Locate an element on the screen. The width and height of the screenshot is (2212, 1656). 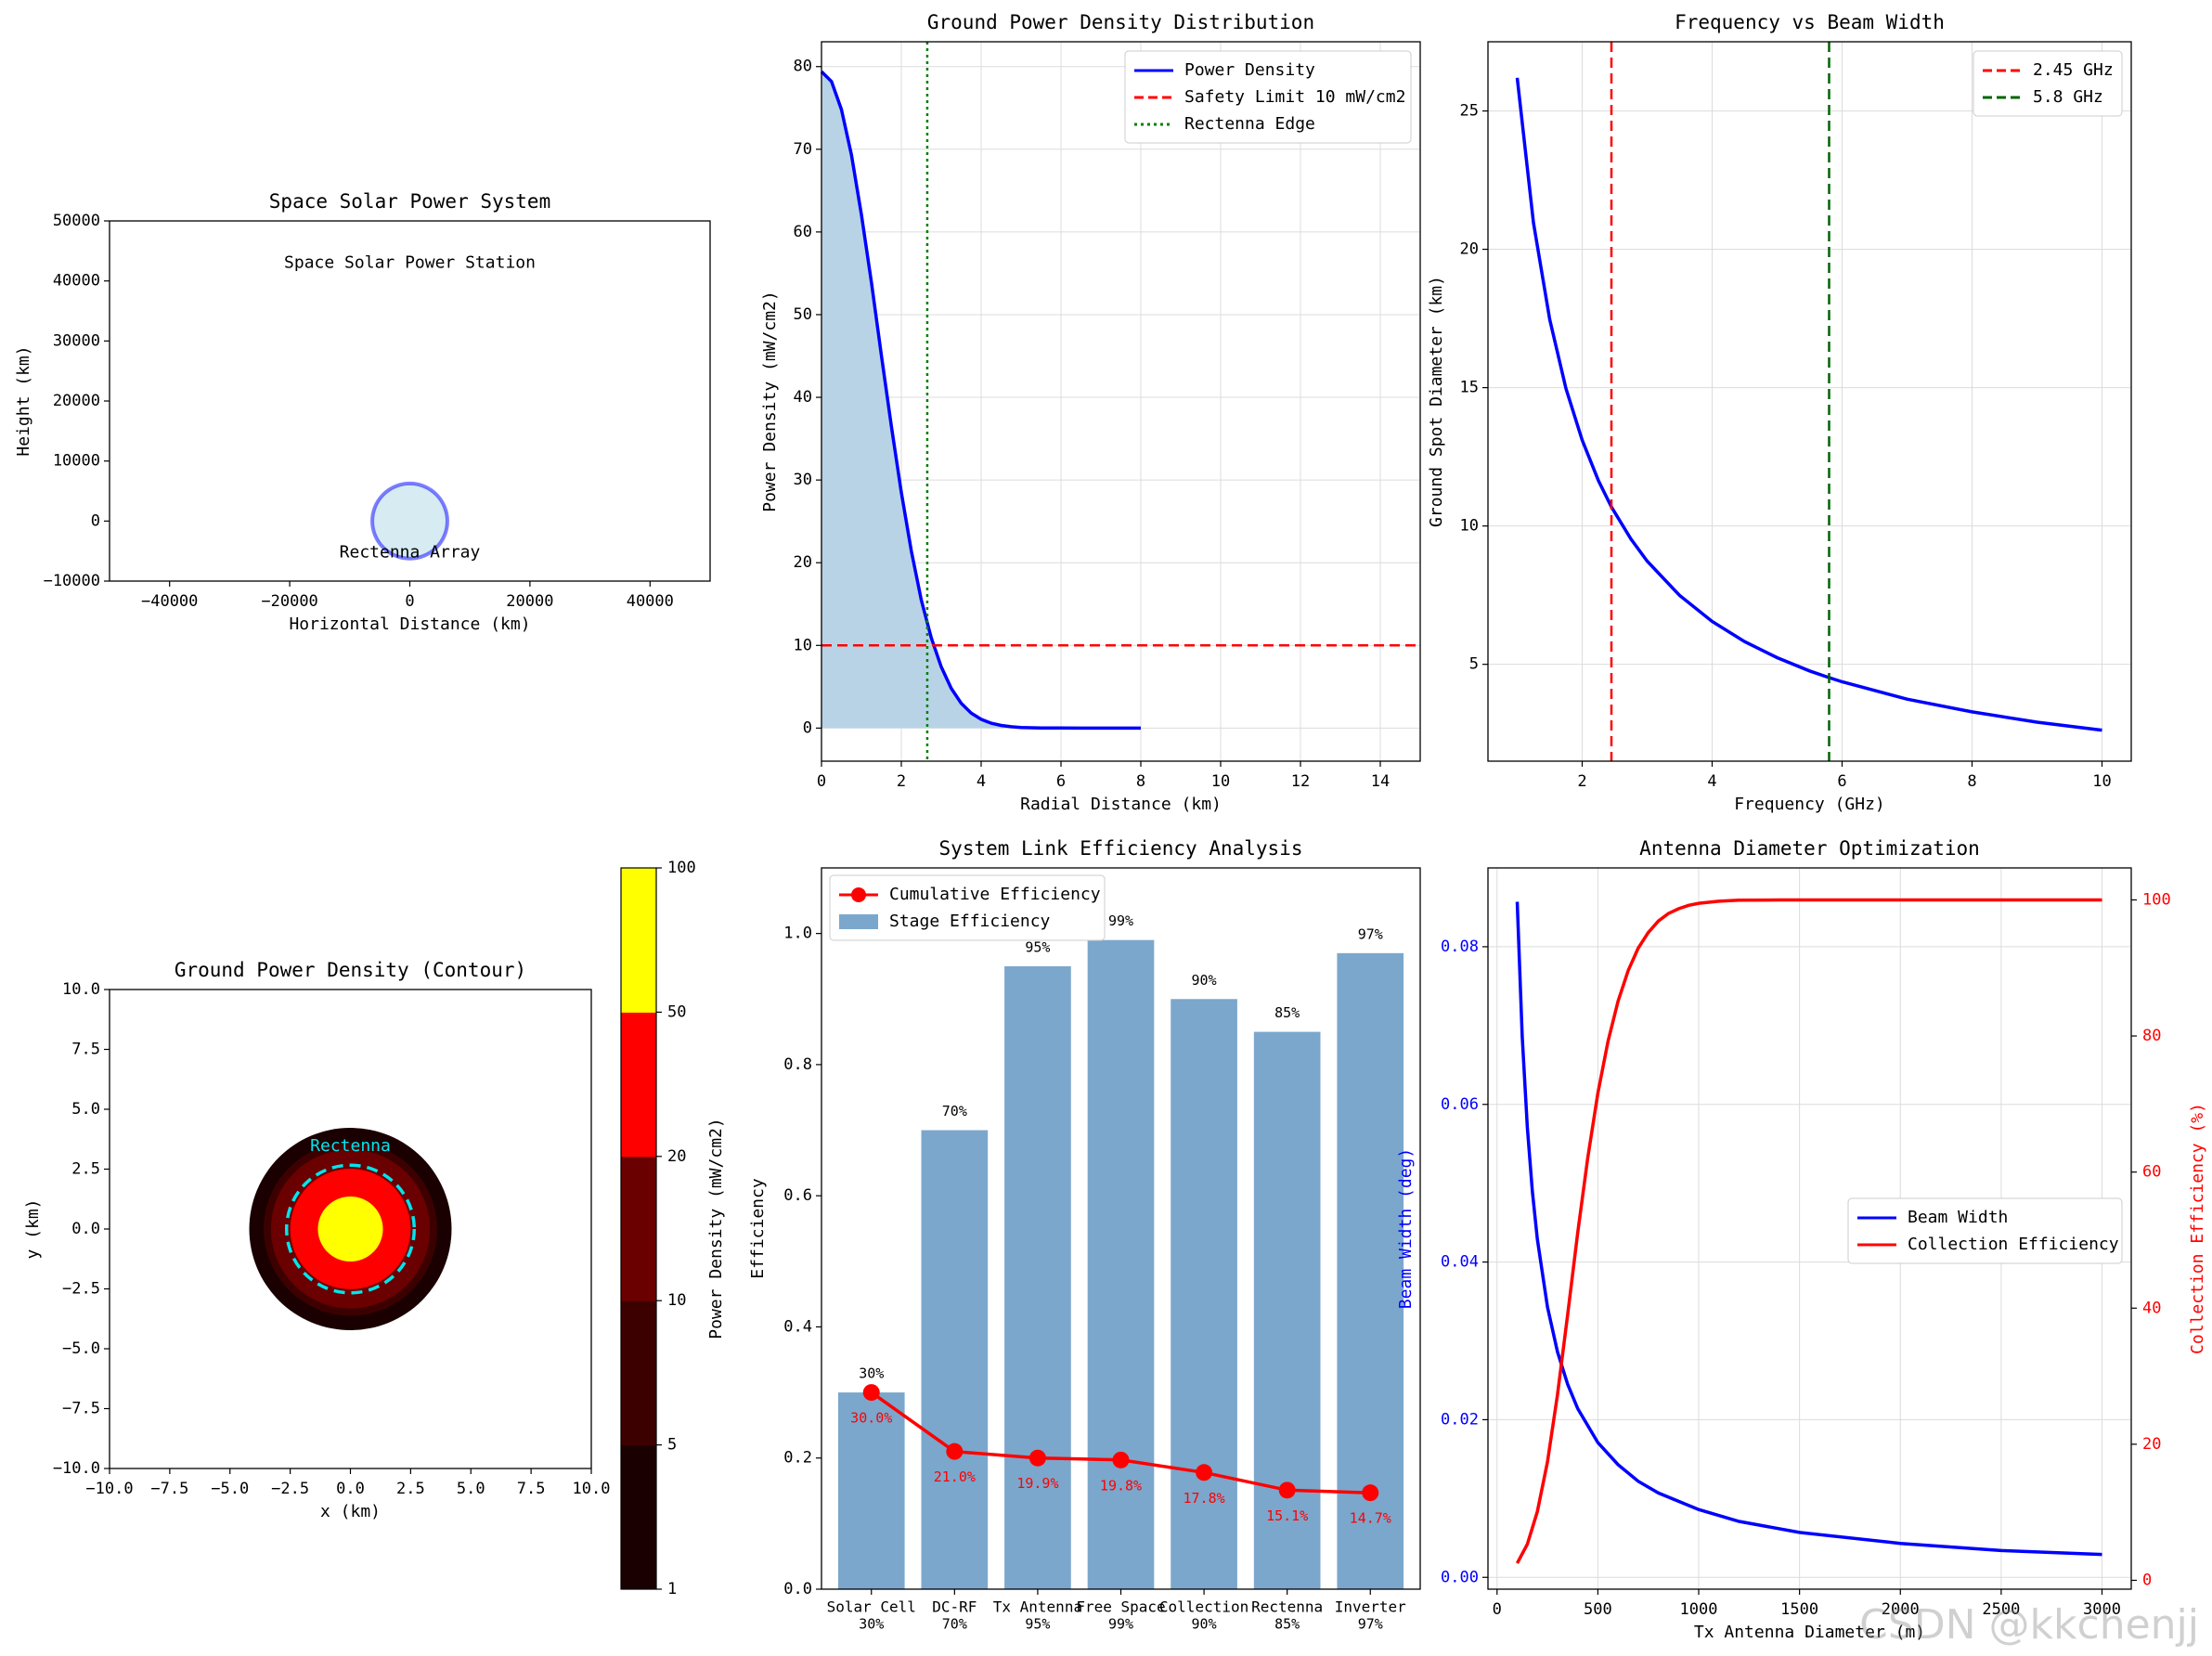
legend-label: 5.8 GHz is located at coordinates (2068, 97).